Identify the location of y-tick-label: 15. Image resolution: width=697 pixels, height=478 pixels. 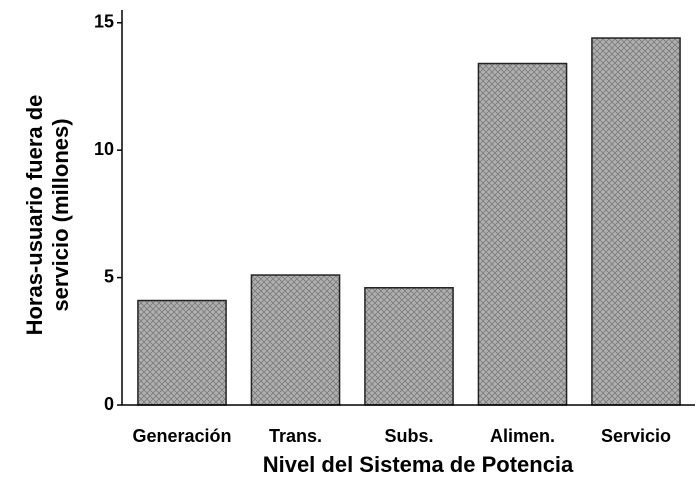
(104, 21).